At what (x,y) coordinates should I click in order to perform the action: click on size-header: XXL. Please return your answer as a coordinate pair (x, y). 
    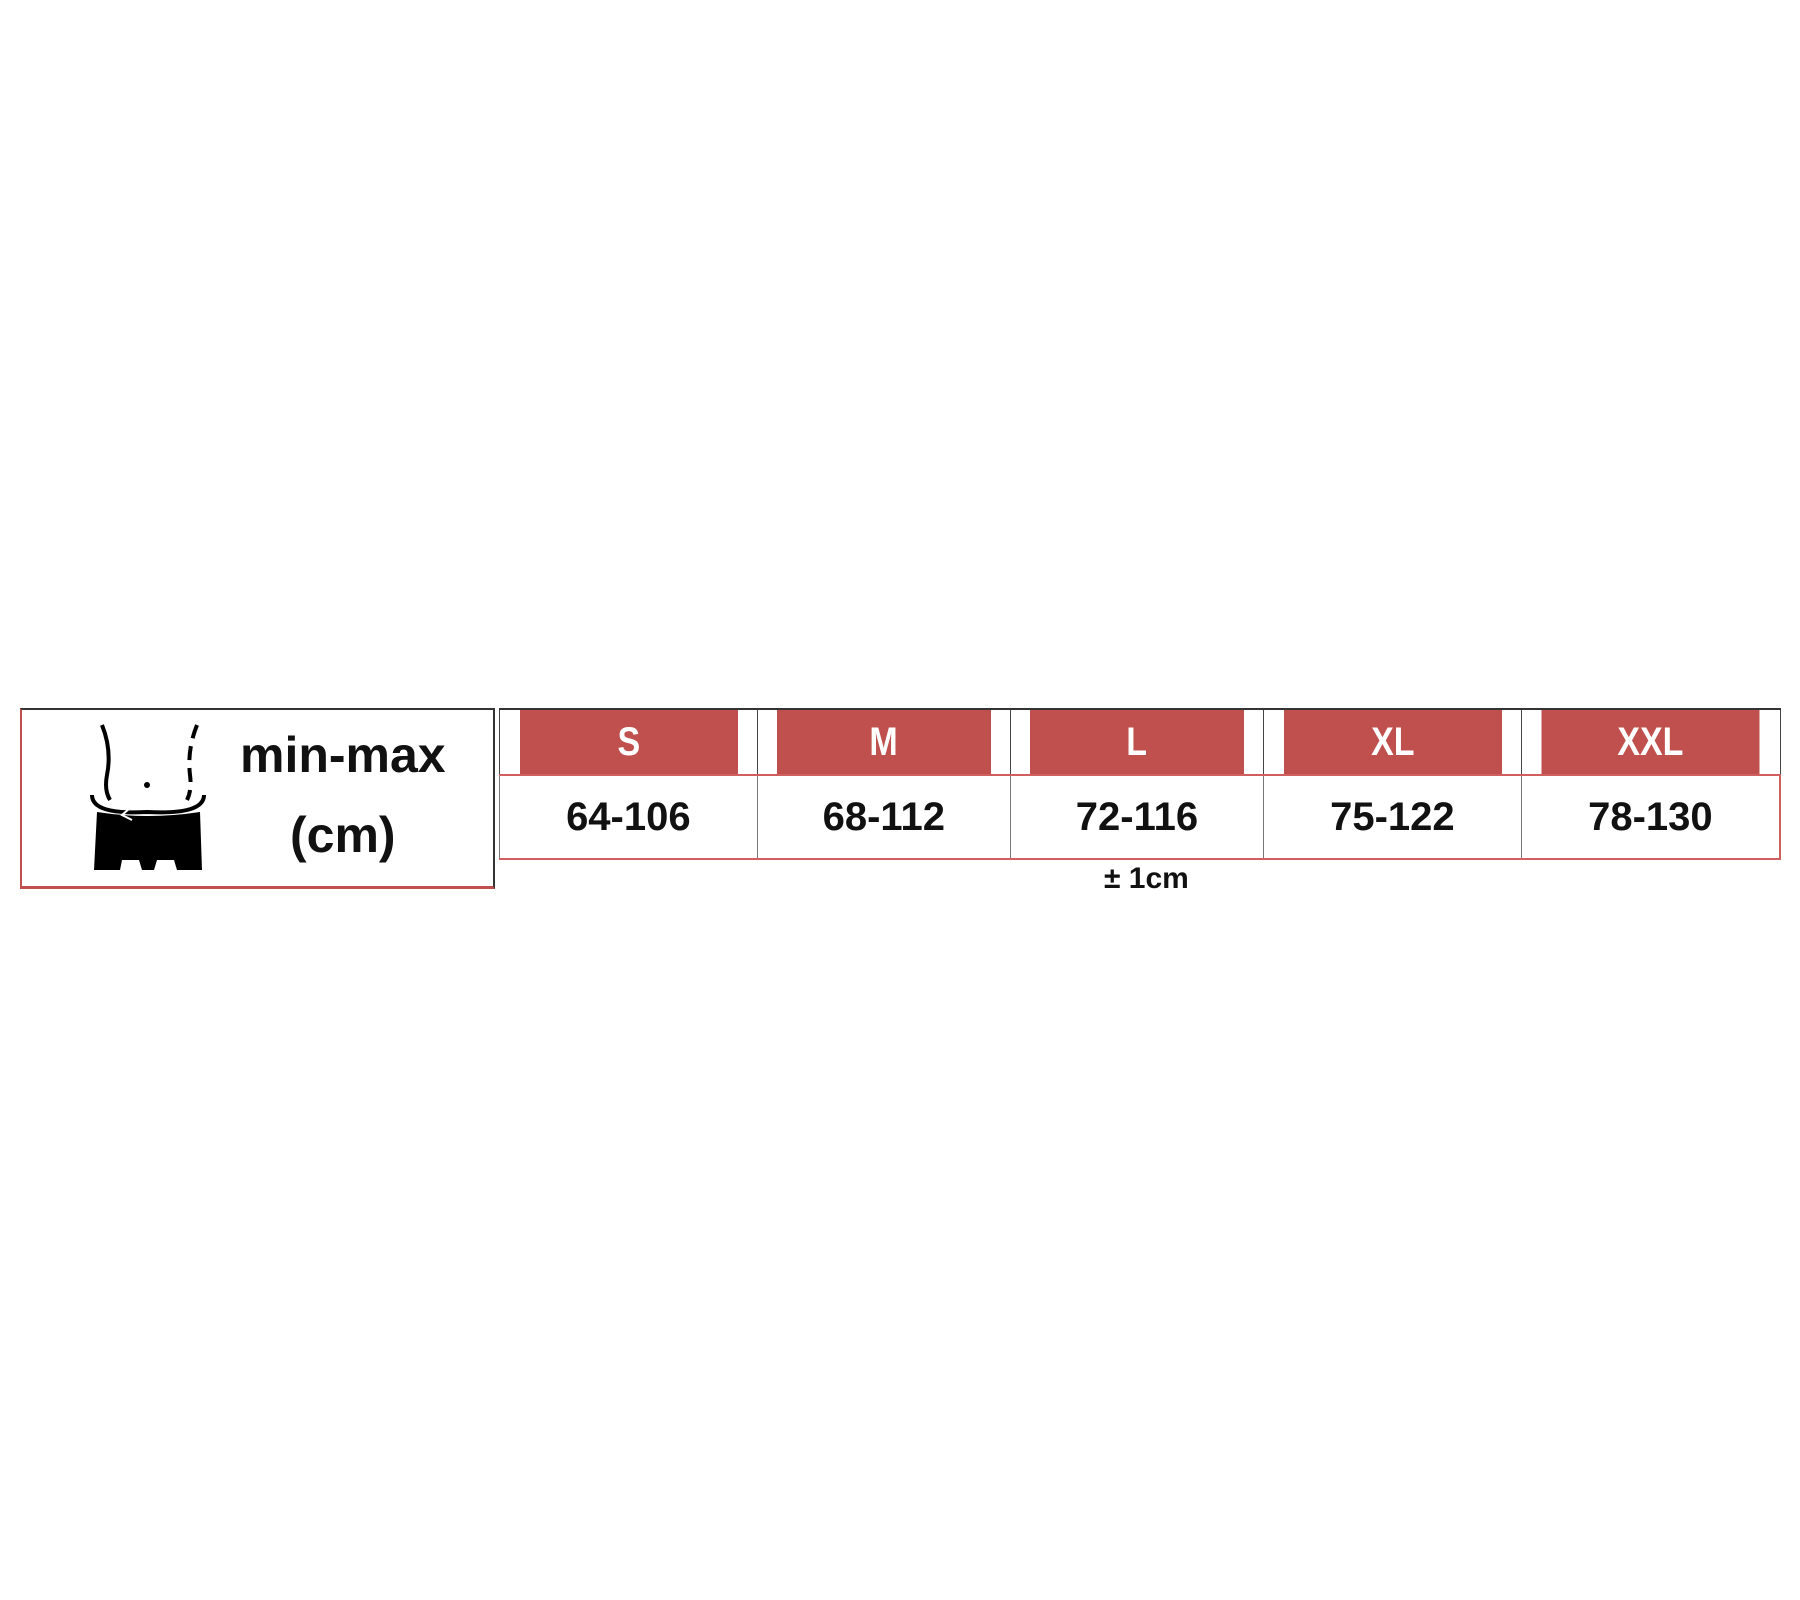
    Looking at the image, I should click on (1651, 741).